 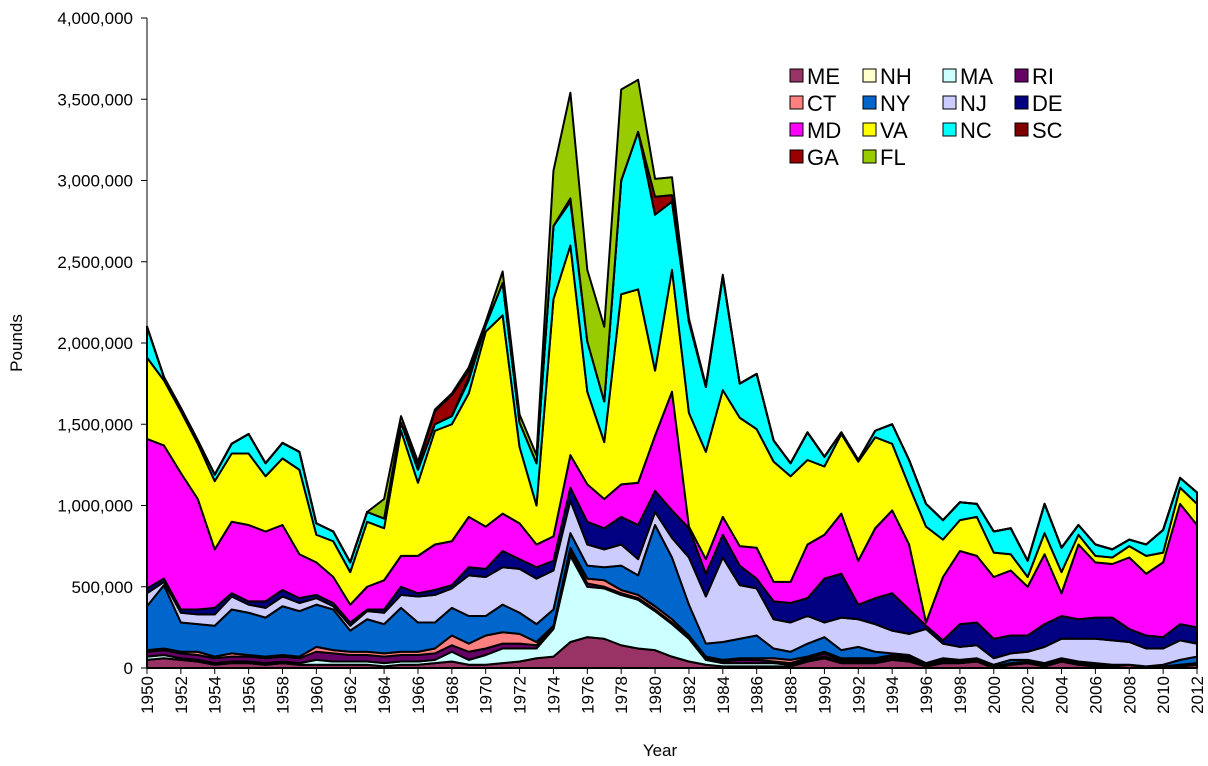 I want to click on y-tick-label: 4,000,000, so click(x=95, y=18).